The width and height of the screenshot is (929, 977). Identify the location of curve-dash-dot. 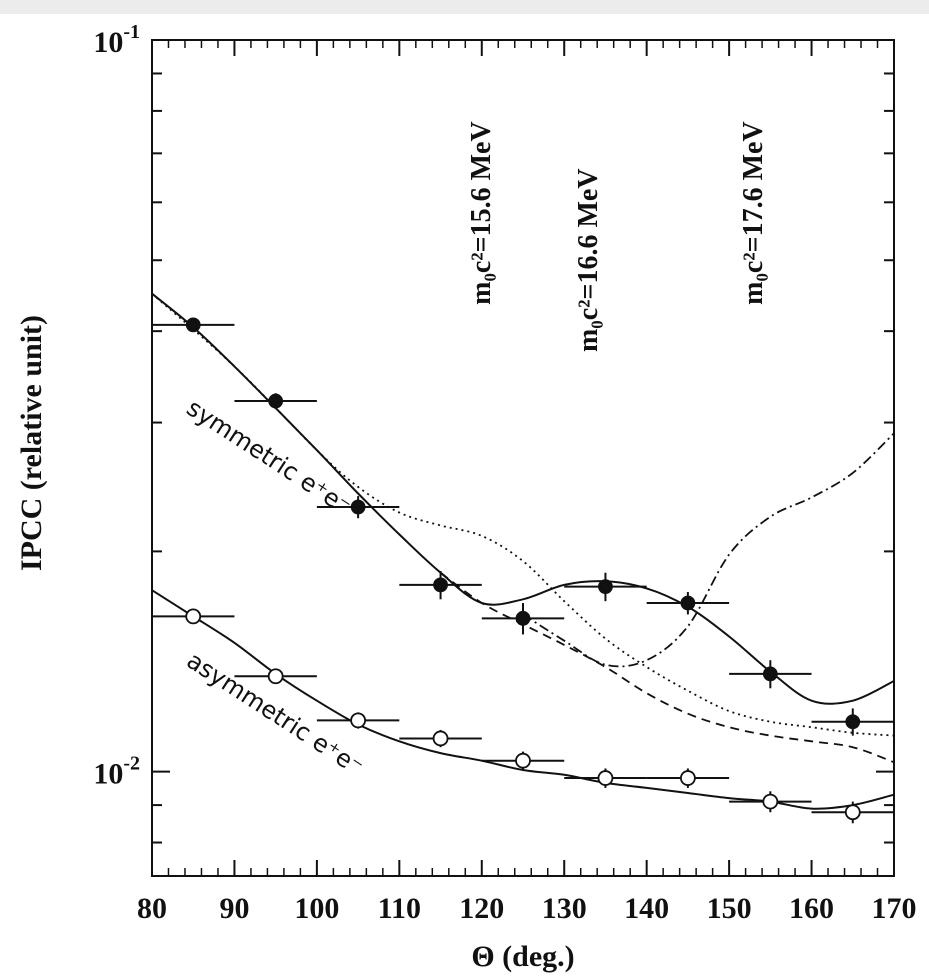
(708, 550).